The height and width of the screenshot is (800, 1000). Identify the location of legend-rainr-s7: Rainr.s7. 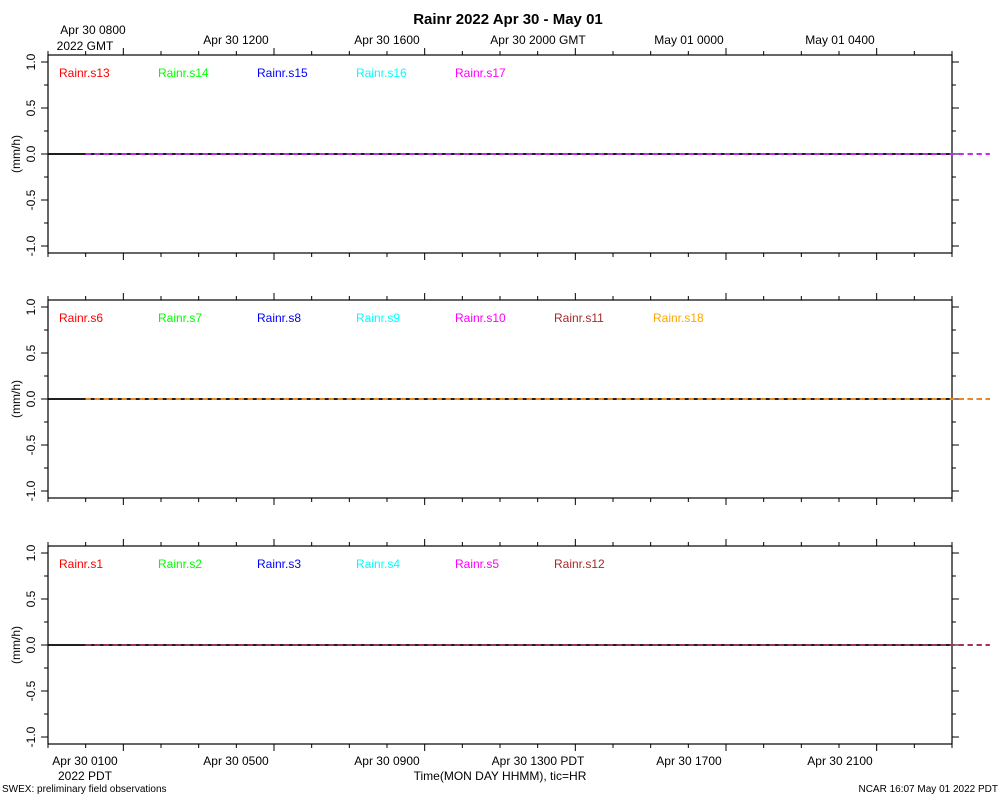
(180, 318).